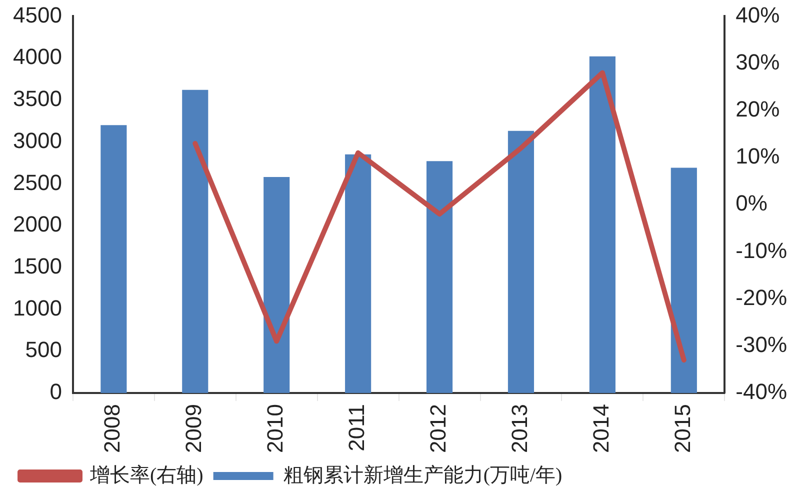 The width and height of the screenshot is (800, 500). Describe the element at coordinates (761, 297) in the screenshot. I see `y2-tick-label: -20%` at that location.